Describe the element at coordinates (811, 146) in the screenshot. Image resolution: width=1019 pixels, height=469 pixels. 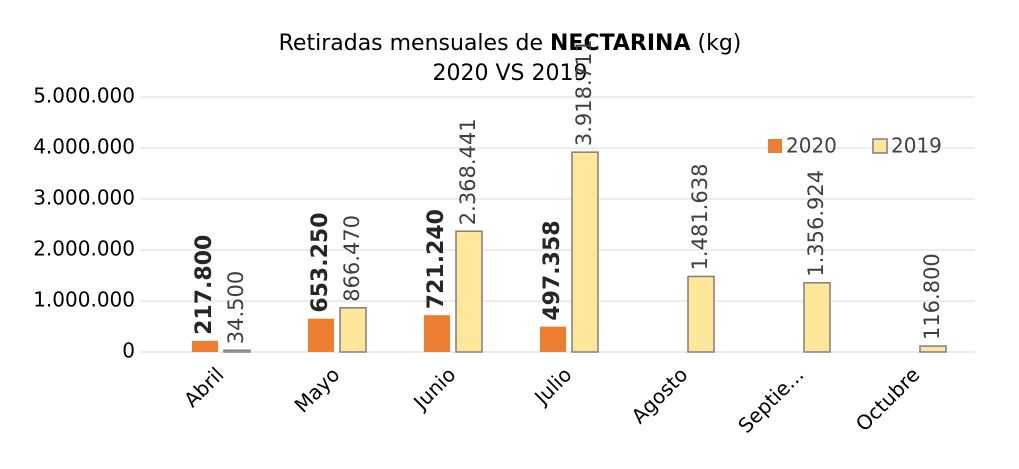
I see `legend-label: 2020` at that location.